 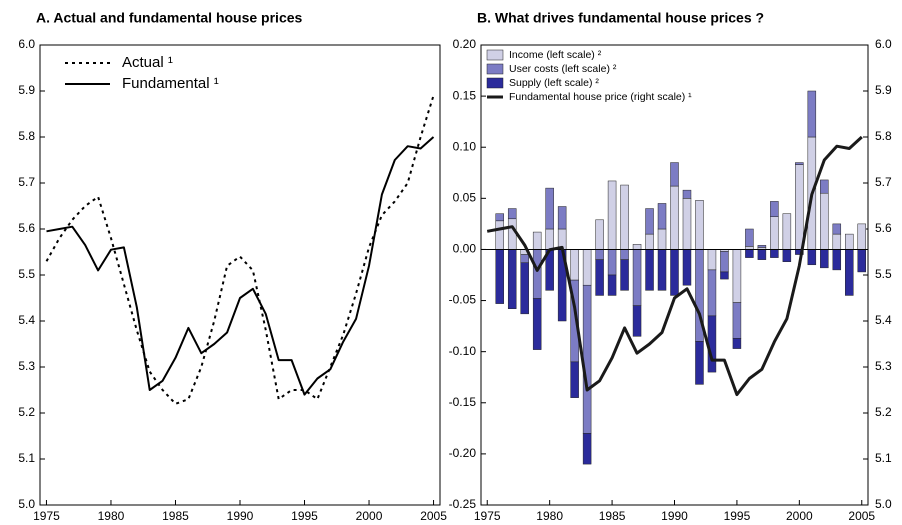 What do you see at coordinates (600, 97) in the screenshot?
I see `legend-label: Fundamental house price (right scale) ¹` at bounding box center [600, 97].